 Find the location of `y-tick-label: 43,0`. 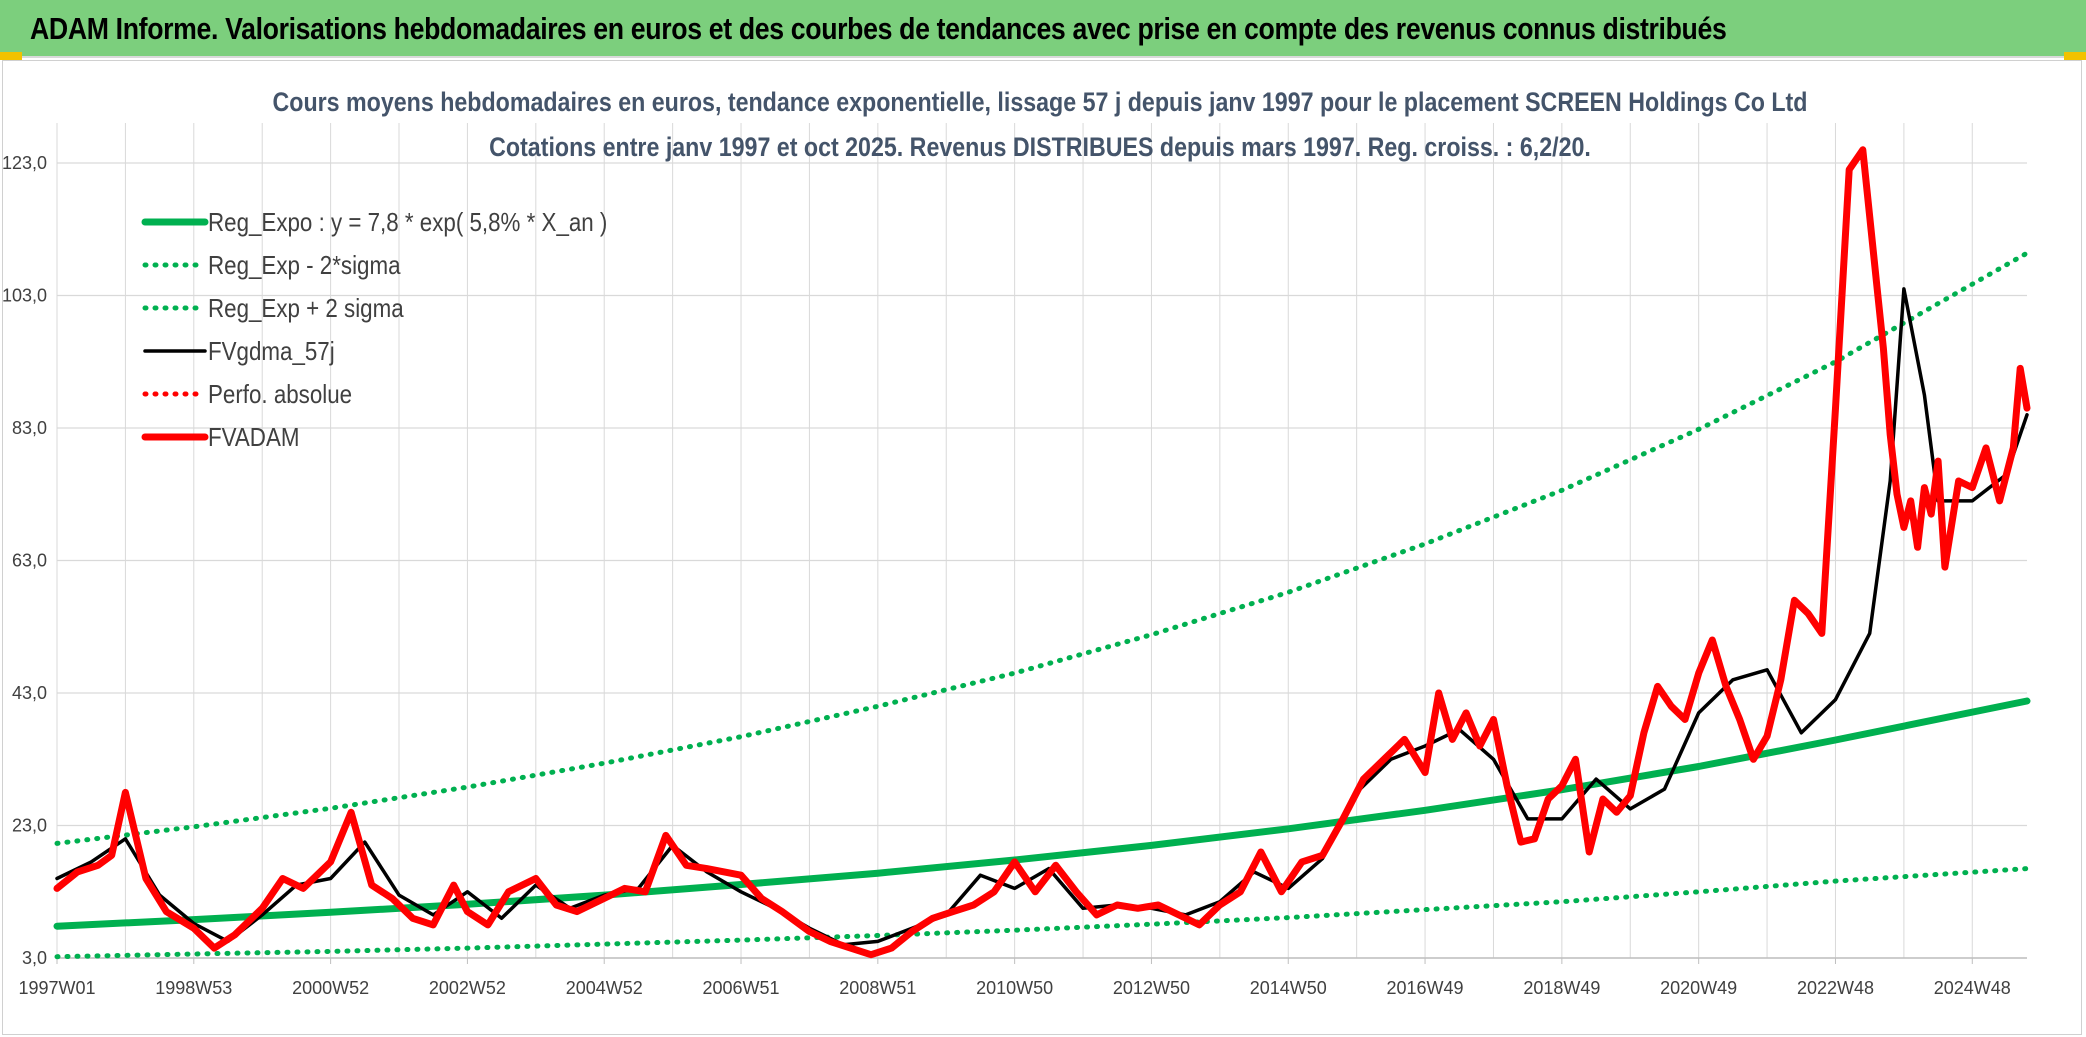

y-tick-label: 43,0 is located at coordinates (29, 693).